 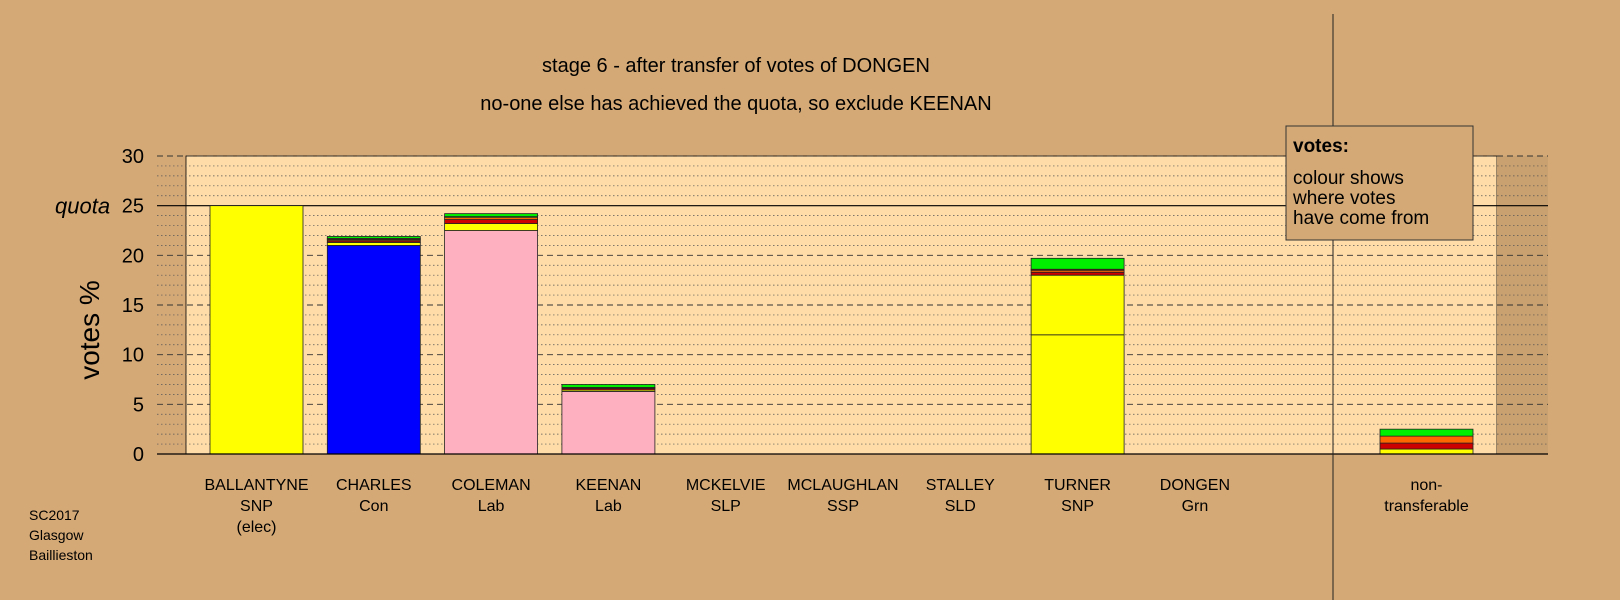 What do you see at coordinates (82, 206) in the screenshot?
I see `quota-label: quota` at bounding box center [82, 206].